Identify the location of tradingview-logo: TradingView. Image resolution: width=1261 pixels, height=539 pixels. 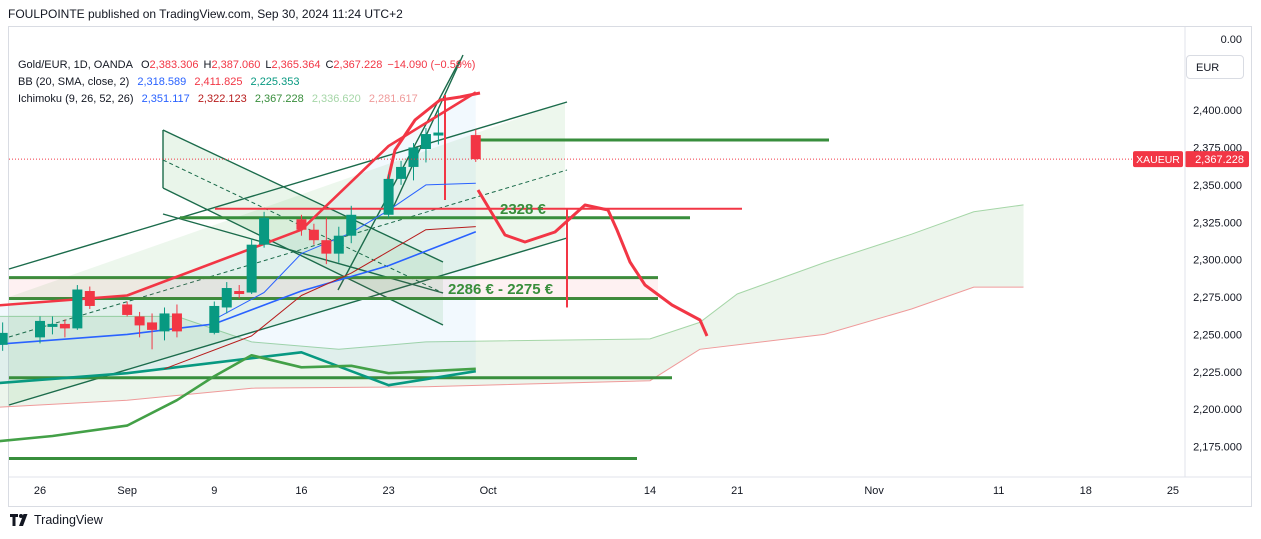
(56, 520).